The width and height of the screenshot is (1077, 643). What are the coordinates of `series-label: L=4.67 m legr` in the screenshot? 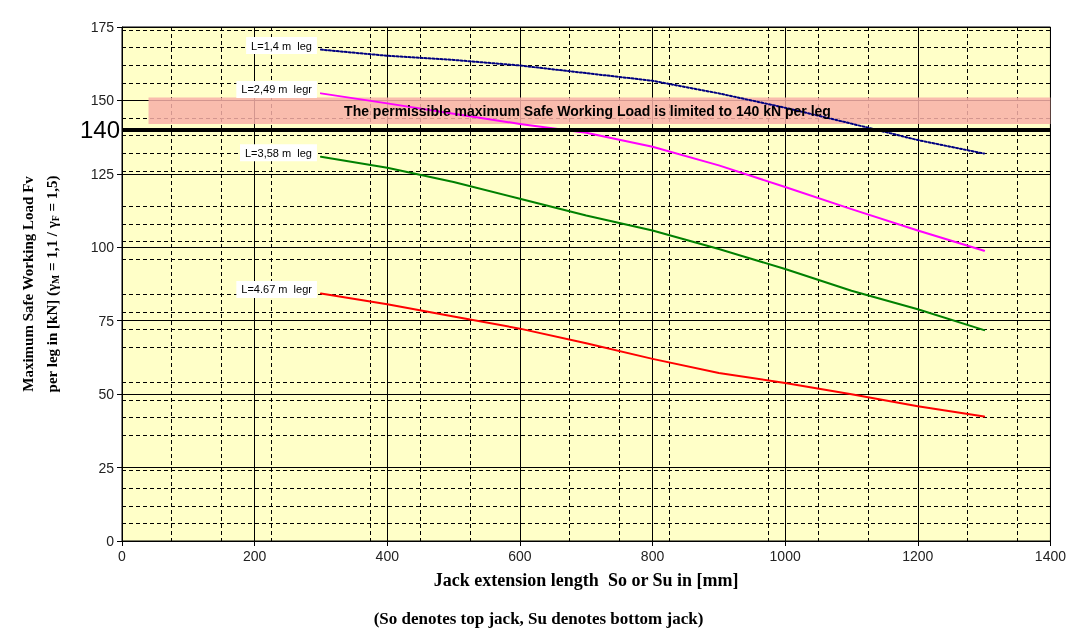 It's located at (277, 289).